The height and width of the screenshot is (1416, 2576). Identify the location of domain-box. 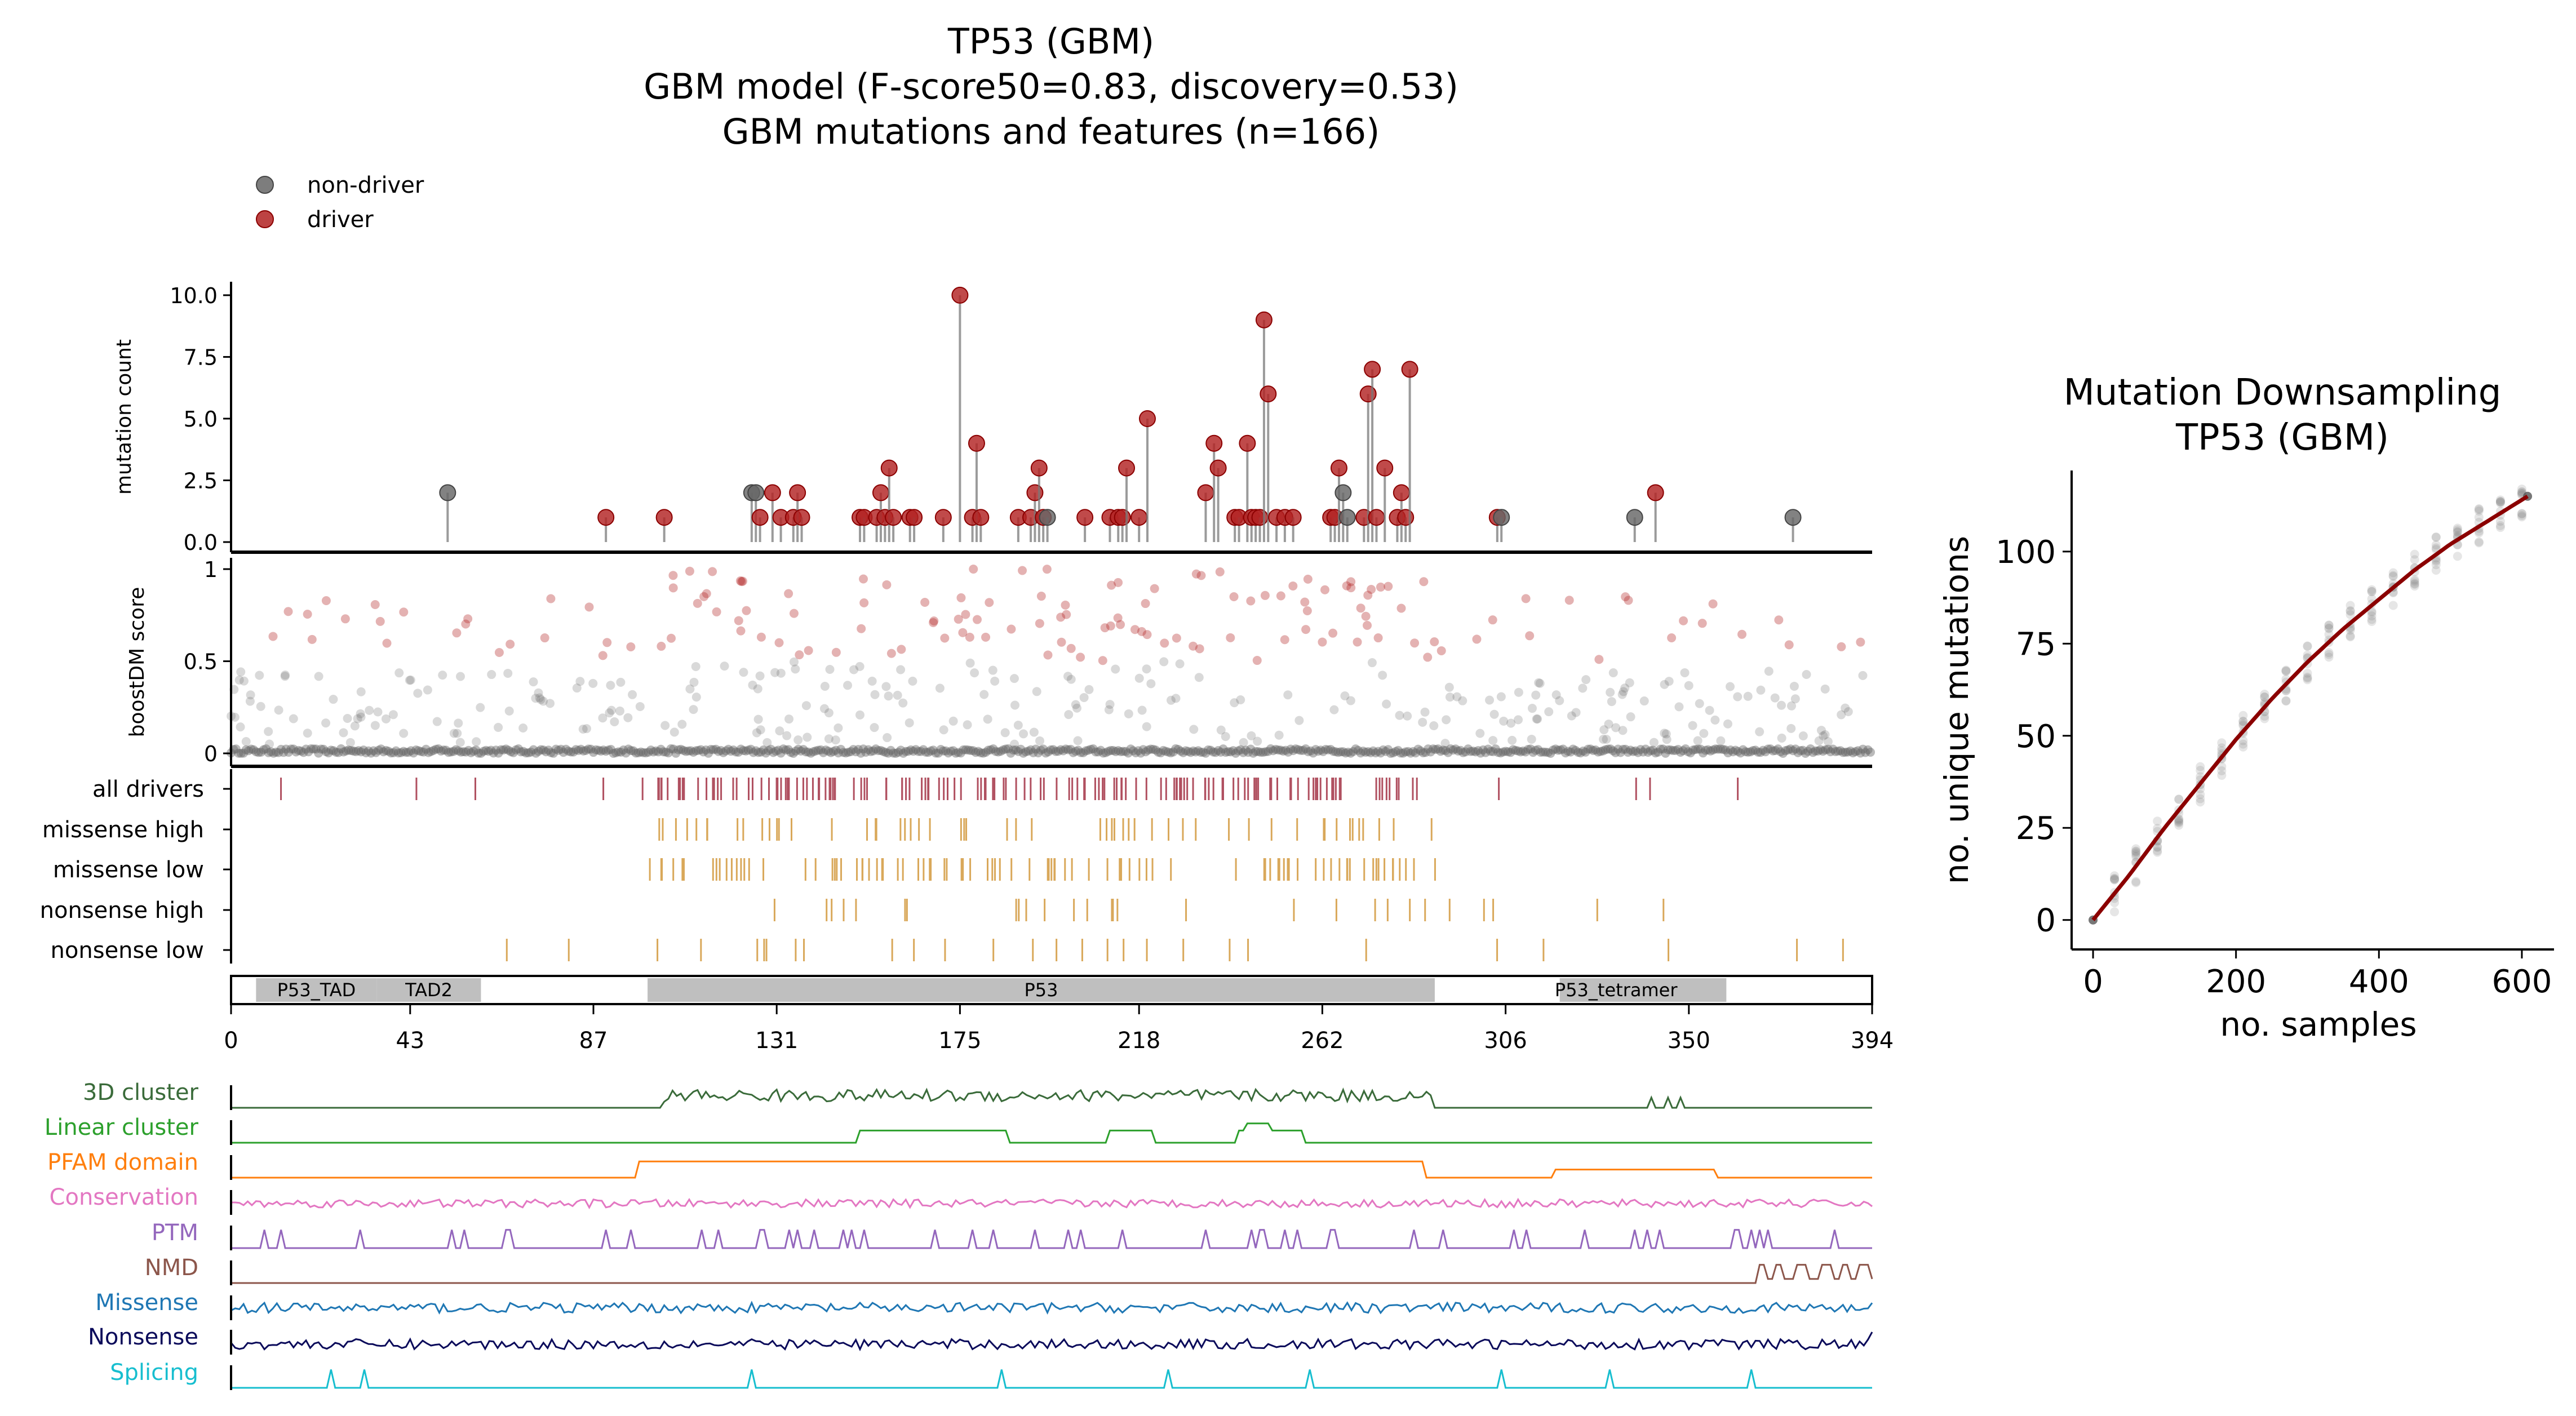
(428, 990).